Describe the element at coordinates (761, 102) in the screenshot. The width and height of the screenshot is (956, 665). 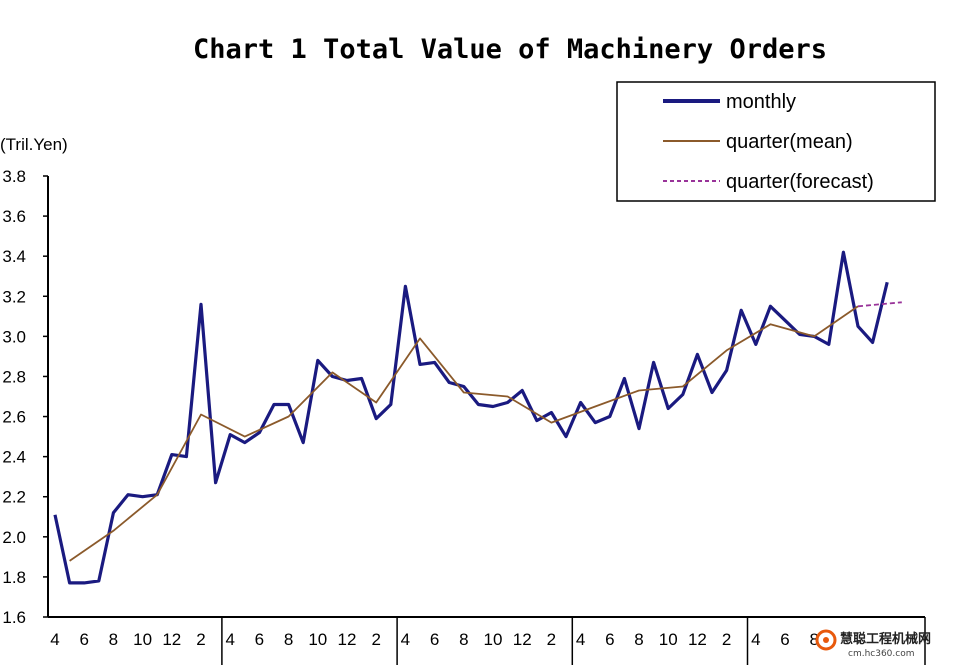
I see `legend-label-monthly: monthly` at that location.